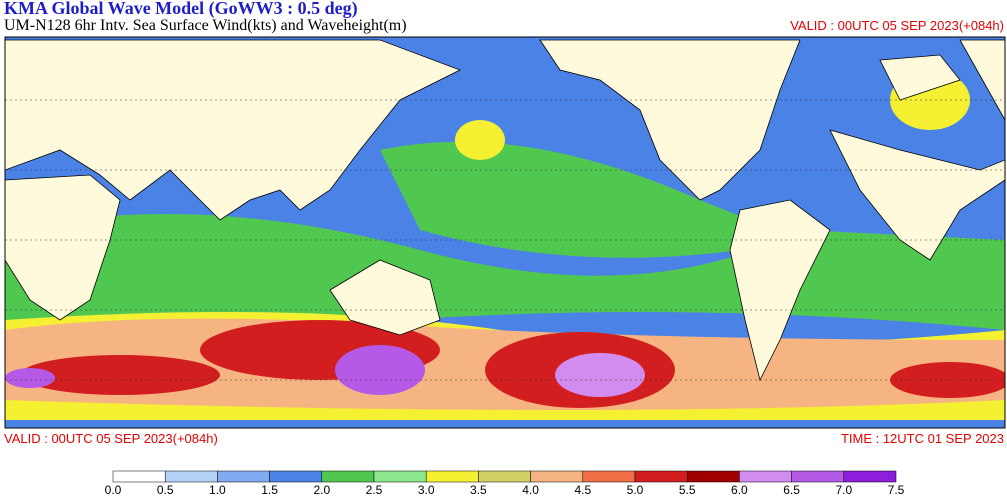 The image size is (1007, 496). What do you see at coordinates (111, 438) in the screenshot?
I see `valid-bottom: VALID : 00UTC 05 SEP 2023(+084h)` at bounding box center [111, 438].